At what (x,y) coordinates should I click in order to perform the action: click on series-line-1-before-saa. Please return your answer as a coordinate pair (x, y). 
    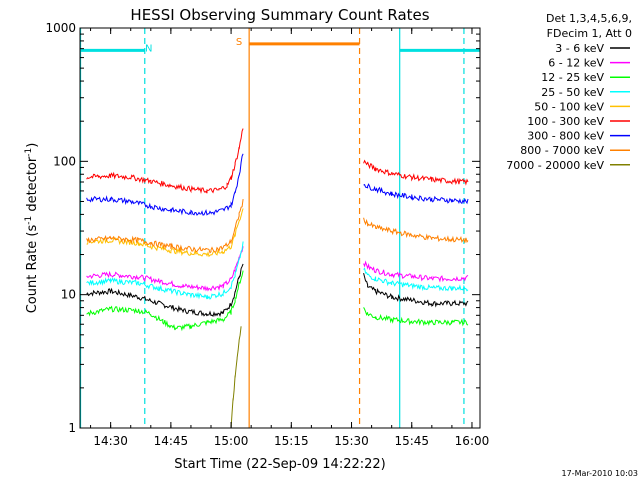
    Looking at the image, I should click on (165, 269).